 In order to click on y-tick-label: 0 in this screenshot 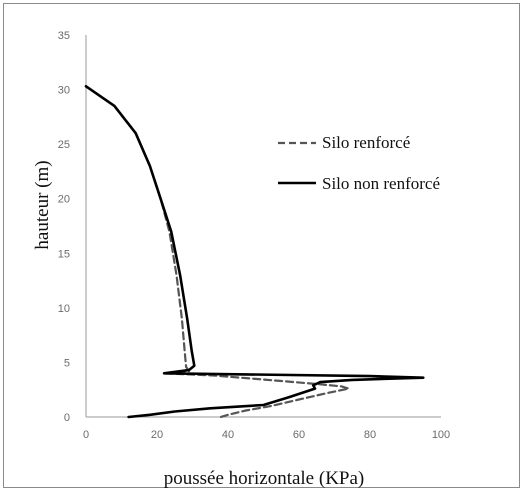, I will do `click(67, 418)`.